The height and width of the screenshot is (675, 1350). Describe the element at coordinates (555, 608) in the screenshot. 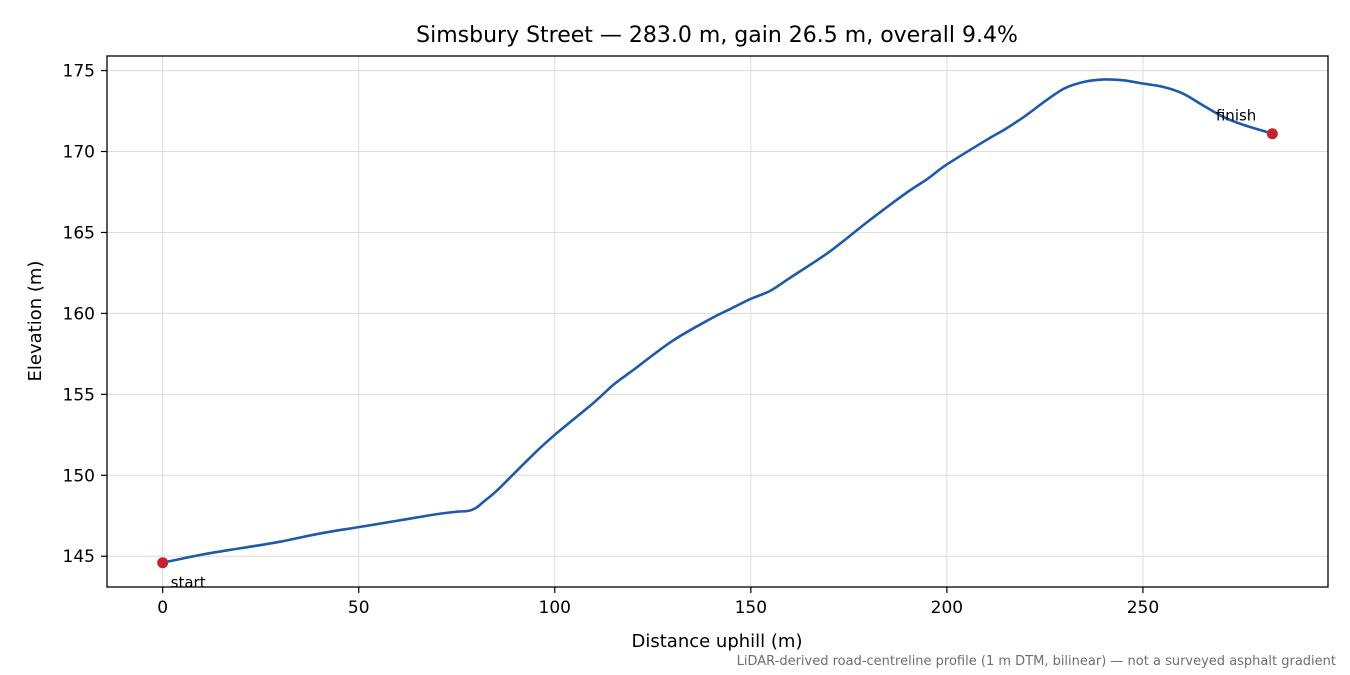

I see `x-tick-label-2: 100` at that location.